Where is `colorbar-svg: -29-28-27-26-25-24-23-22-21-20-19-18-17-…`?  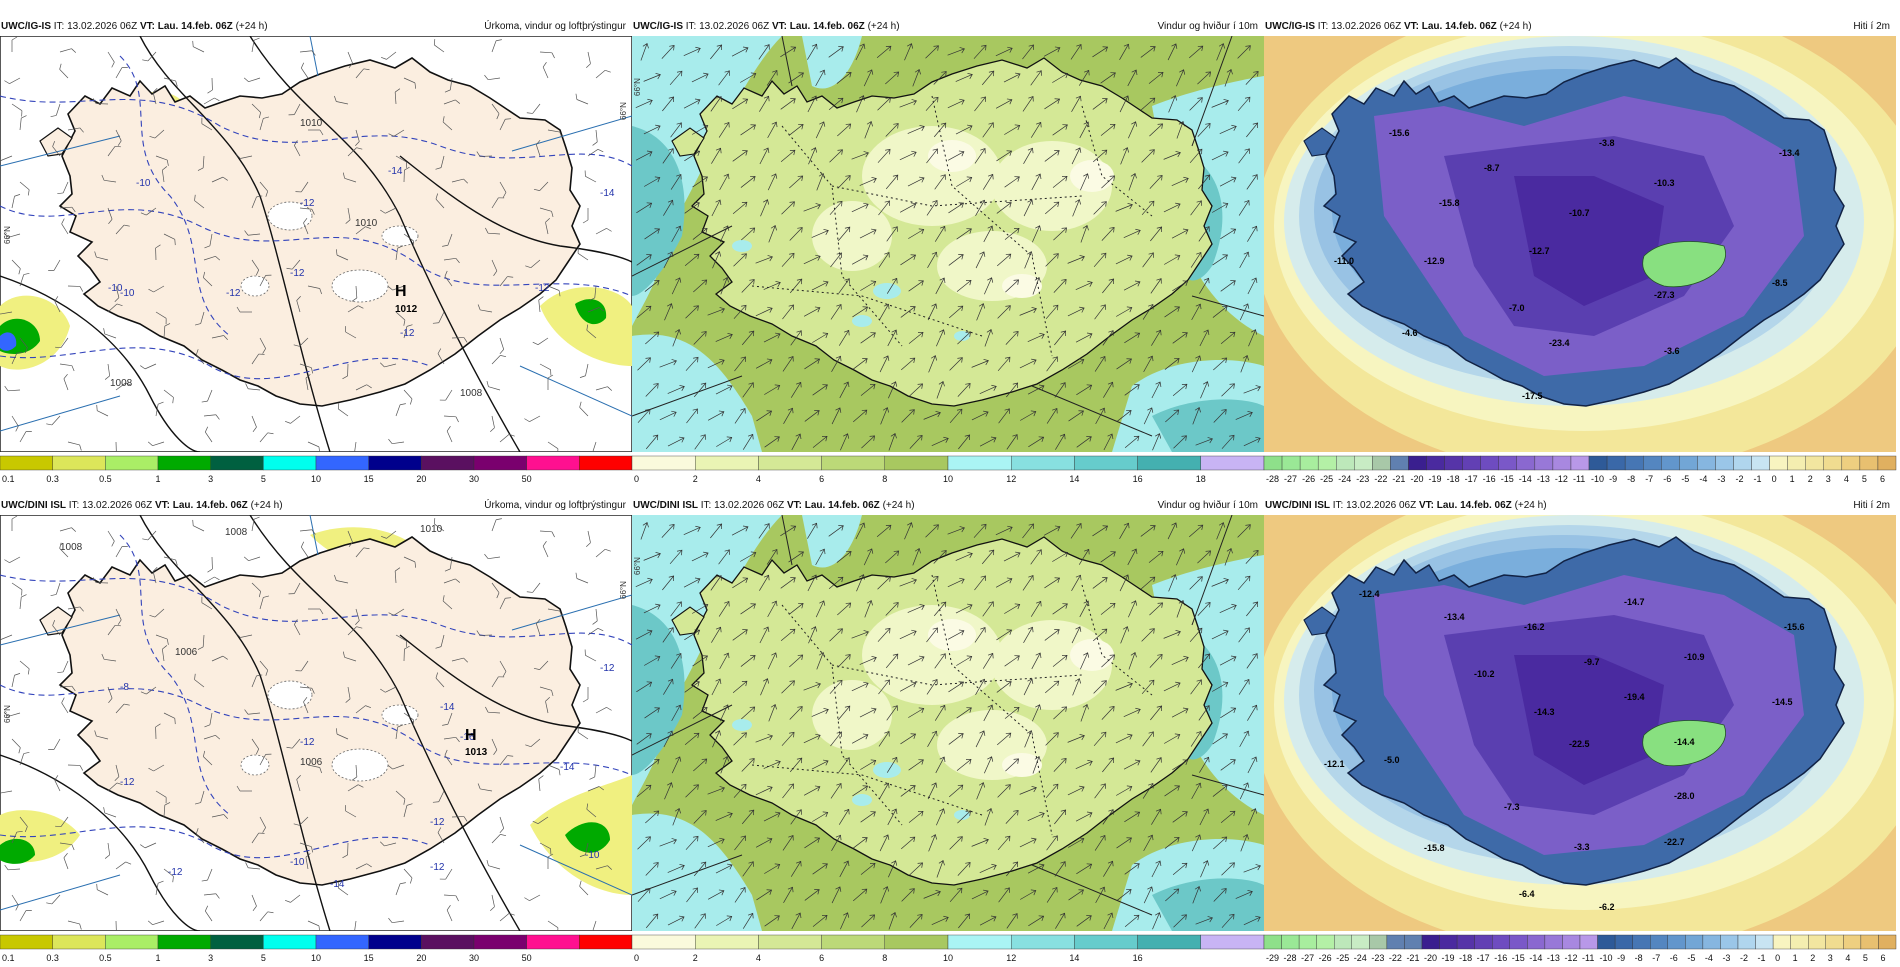 colorbar-svg: -29-28-27-26-25-24-23-22-21-20-19-18-17-… is located at coordinates (1580, 948).